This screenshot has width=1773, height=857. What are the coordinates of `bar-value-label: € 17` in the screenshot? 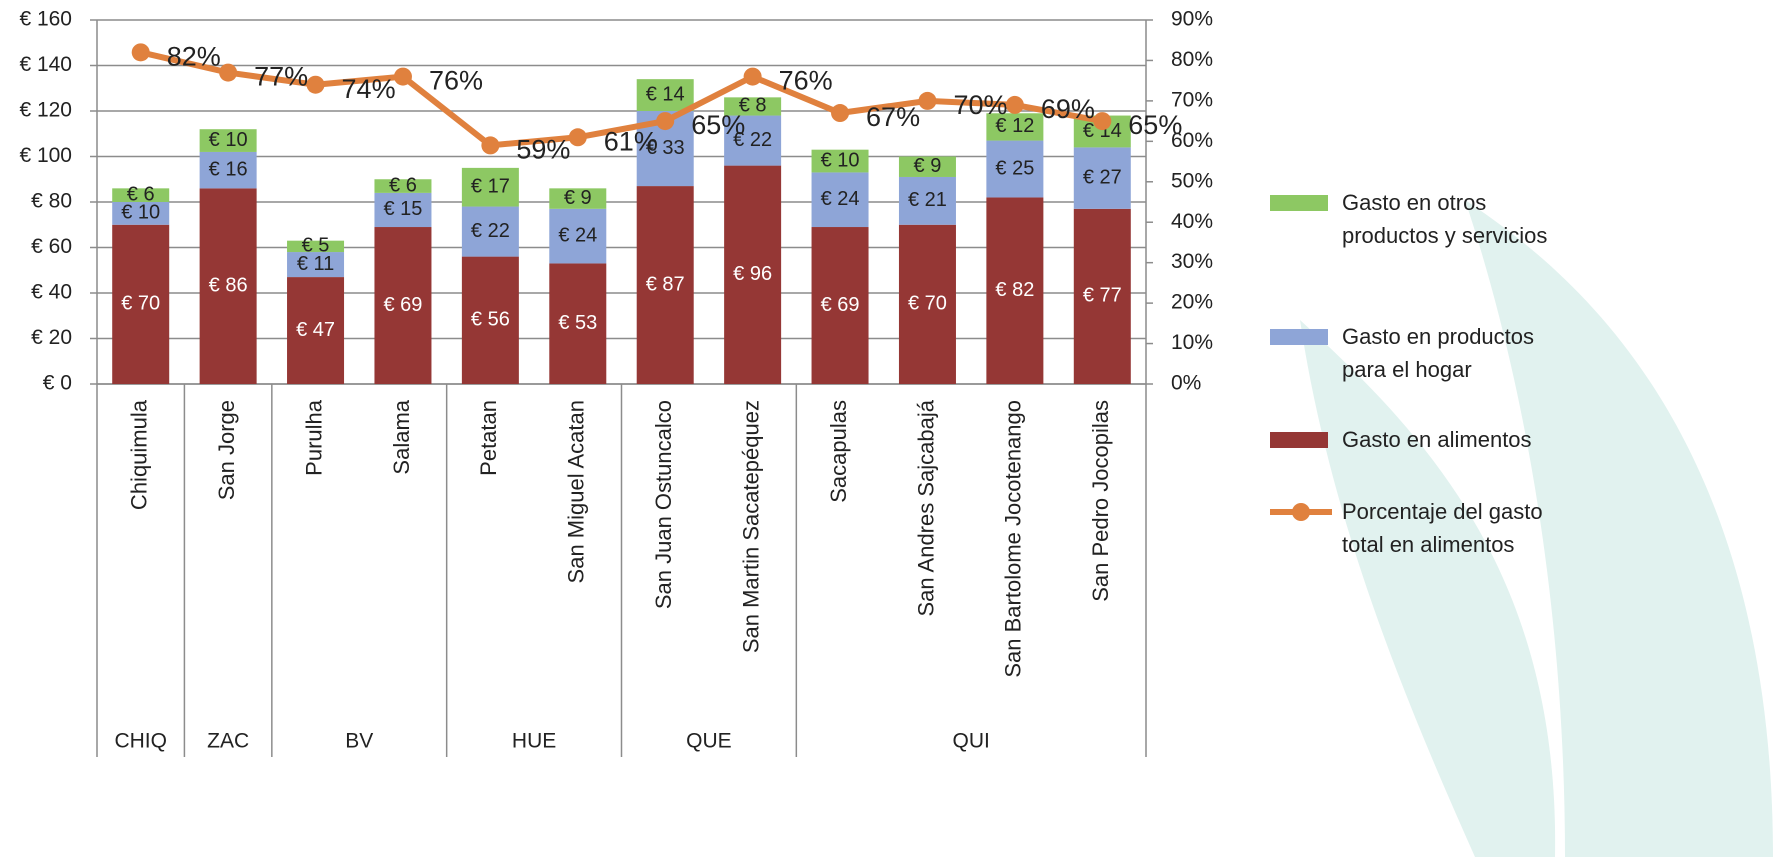 It's located at (490, 186).